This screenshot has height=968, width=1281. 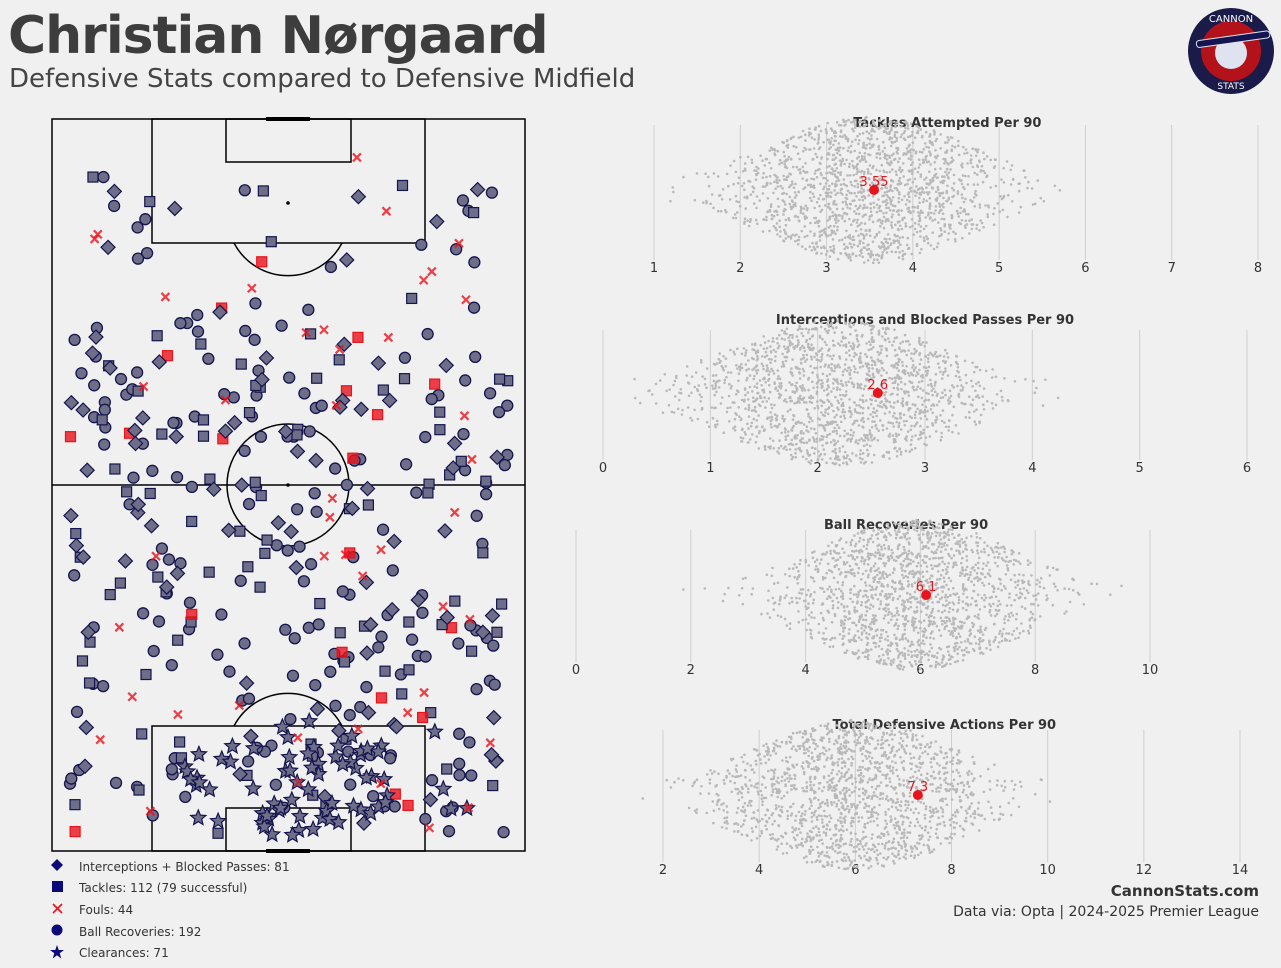 I want to click on top-six-yard-box, so click(x=288, y=140).